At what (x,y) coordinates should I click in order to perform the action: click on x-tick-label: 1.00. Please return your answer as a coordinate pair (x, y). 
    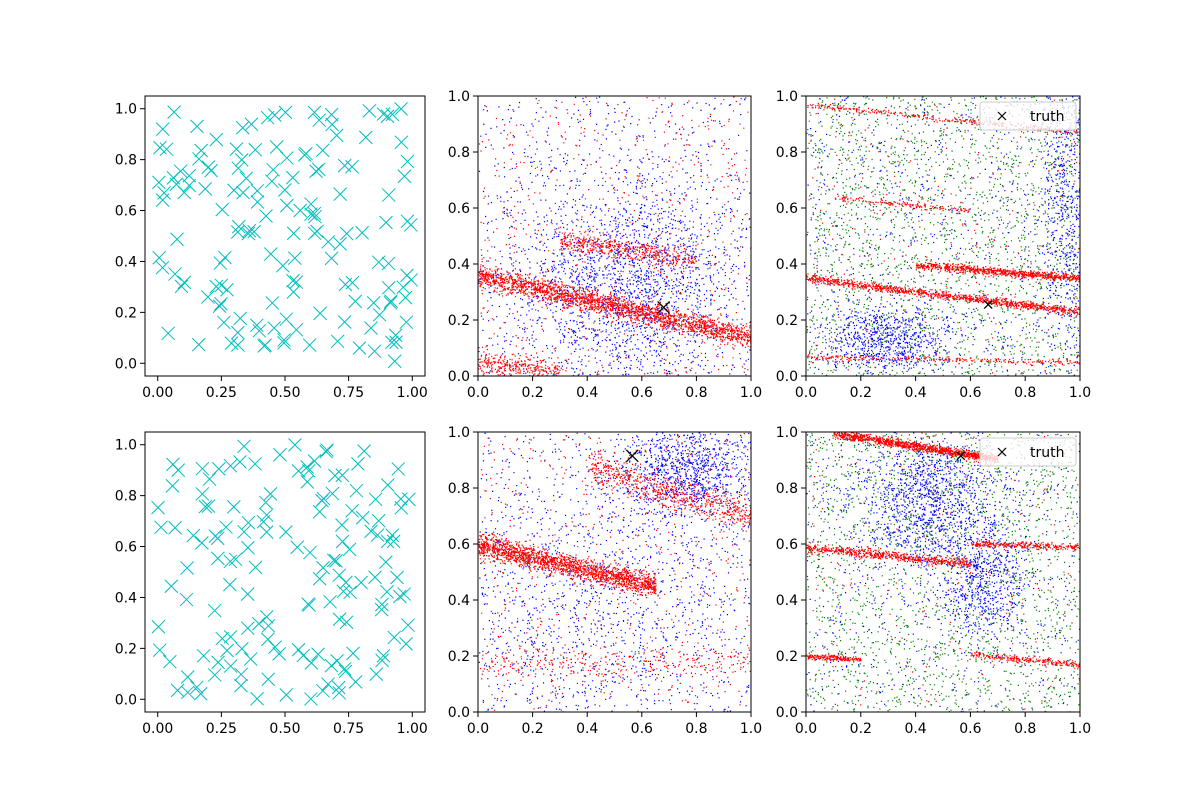
    Looking at the image, I should click on (412, 393).